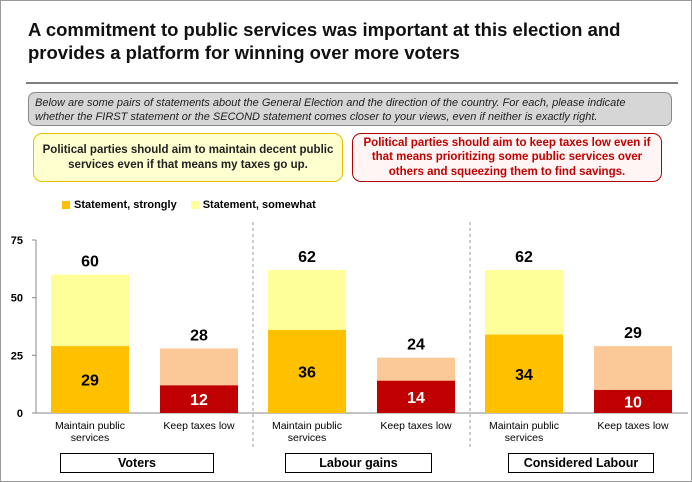 This screenshot has height=482, width=692. I want to click on bar-strongly-value-label: 29, so click(90, 381).